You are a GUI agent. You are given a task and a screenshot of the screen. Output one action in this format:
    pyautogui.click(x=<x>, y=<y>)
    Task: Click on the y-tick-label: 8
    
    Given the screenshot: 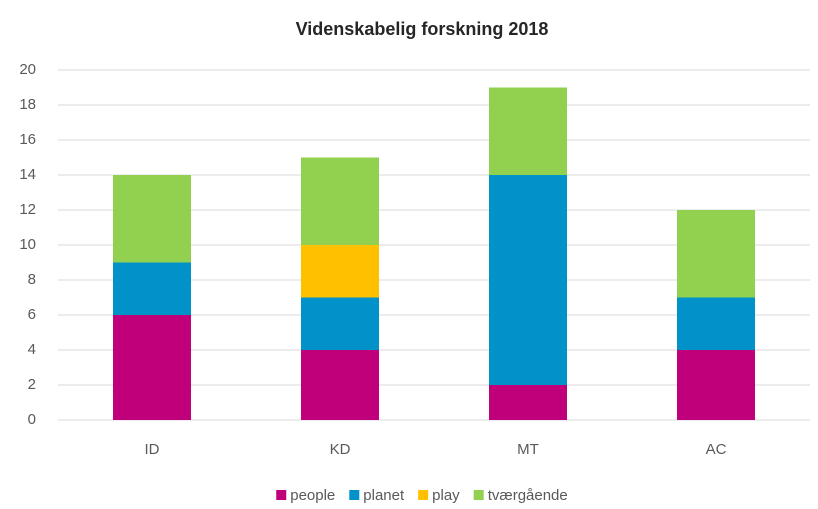 What is the action you would take?
    pyautogui.click(x=32, y=279)
    